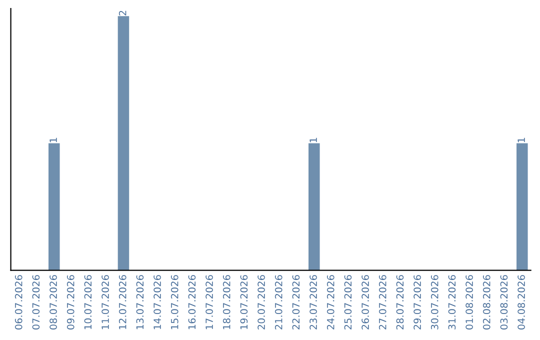  I want to click on x-tick-label: 16.07.2026, so click(192, 302).